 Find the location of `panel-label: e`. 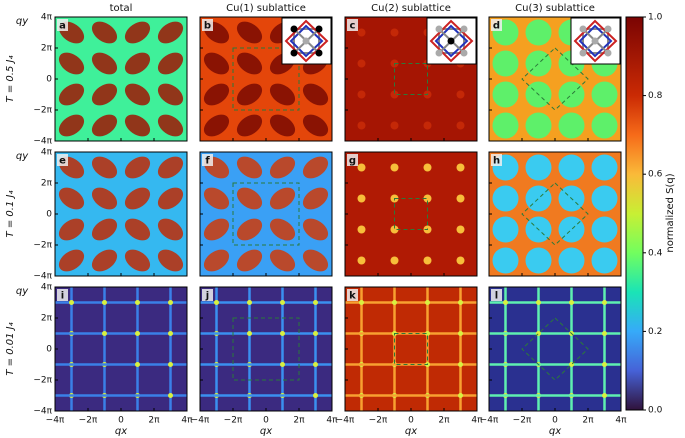

panel-label: e is located at coordinates (62, 161).